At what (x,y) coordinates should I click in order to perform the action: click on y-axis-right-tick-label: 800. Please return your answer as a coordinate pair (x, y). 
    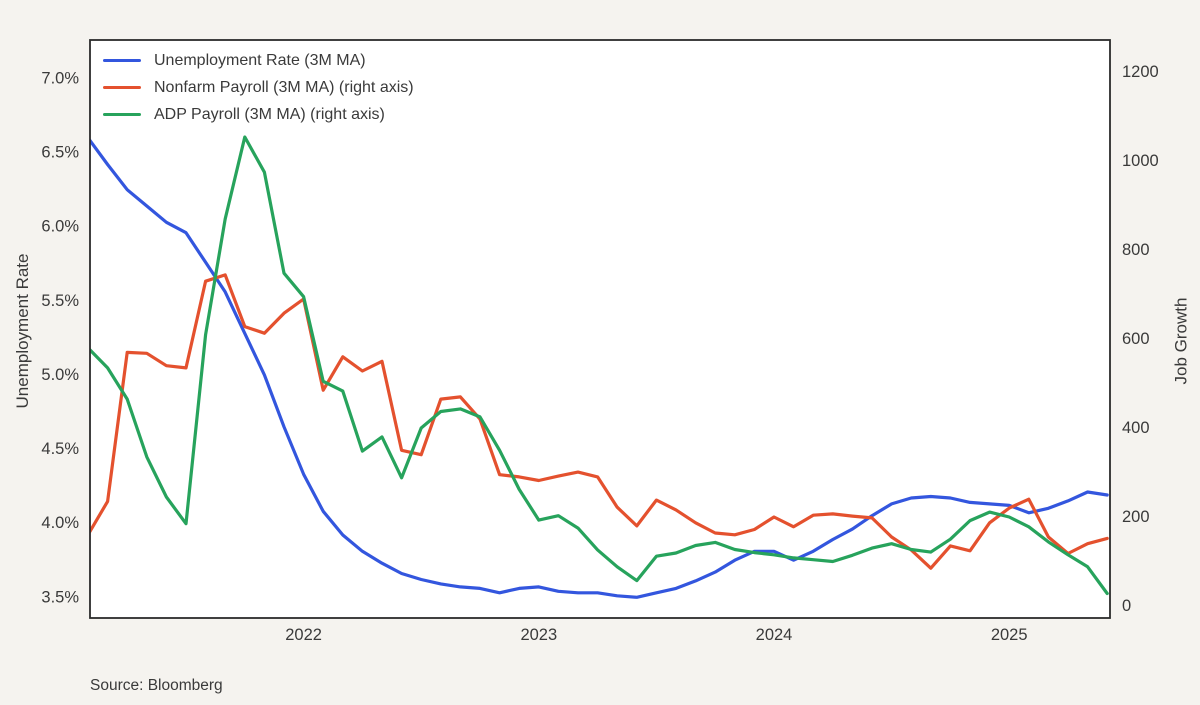
    Looking at the image, I should click on (1136, 250).